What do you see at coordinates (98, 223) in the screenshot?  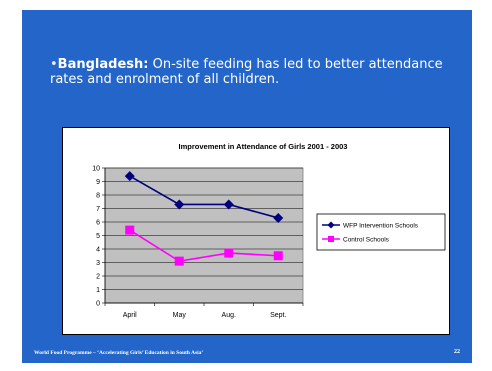 I see `y-tick-label: 6` at bounding box center [98, 223].